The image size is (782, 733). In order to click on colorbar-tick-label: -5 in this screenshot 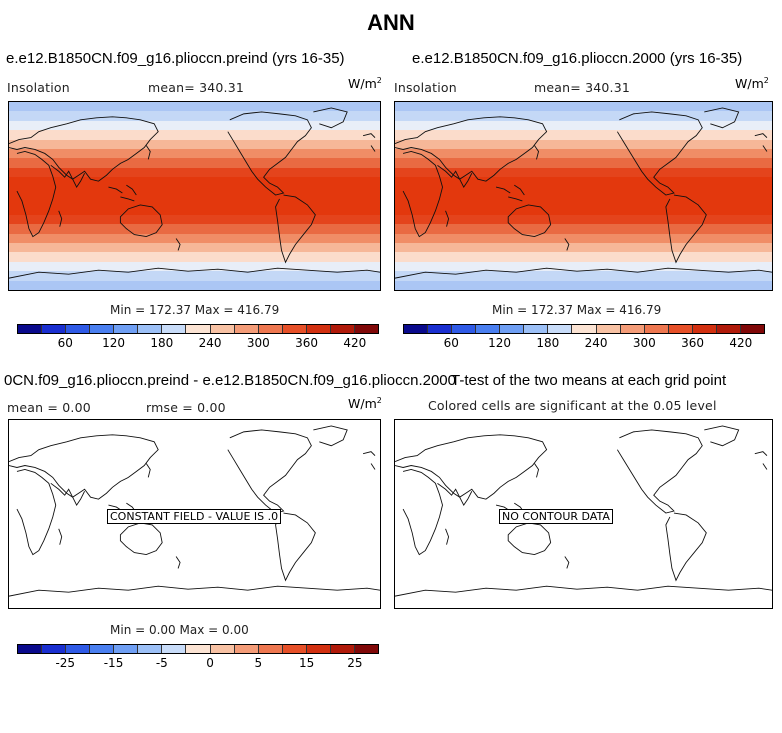, I will do `click(161, 663)`.